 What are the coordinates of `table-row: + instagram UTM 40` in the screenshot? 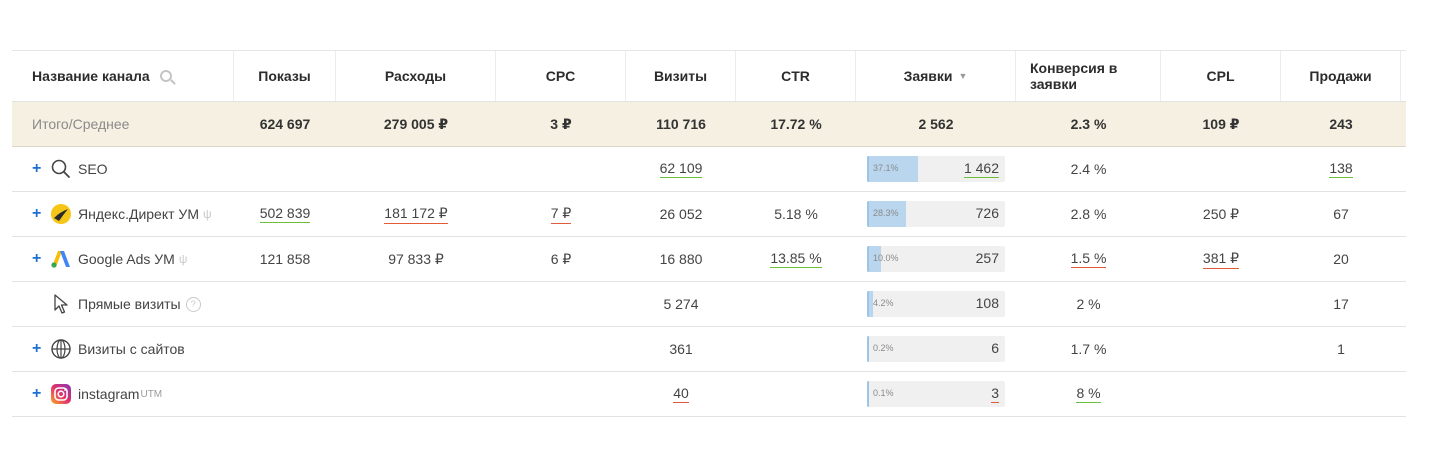 It's located at (709, 394).